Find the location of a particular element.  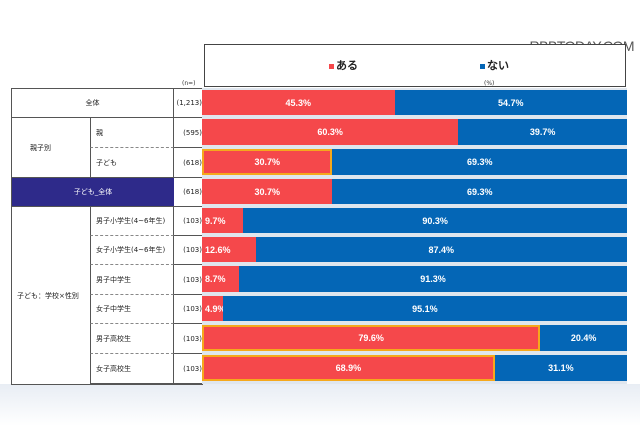

unit-label: (%) is located at coordinates (489, 83).